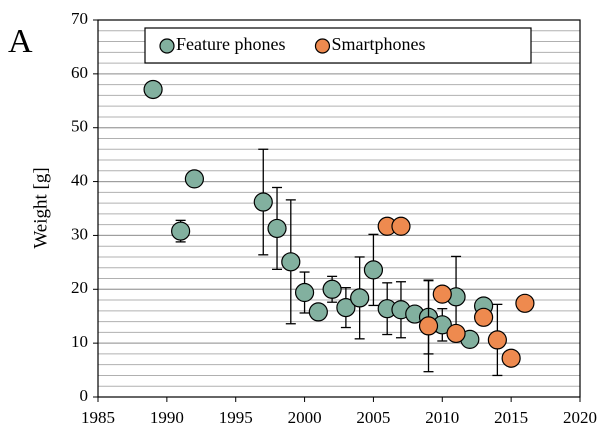  Describe the element at coordinates (79, 287) in the screenshot. I see `y-tick-label: 20` at that location.